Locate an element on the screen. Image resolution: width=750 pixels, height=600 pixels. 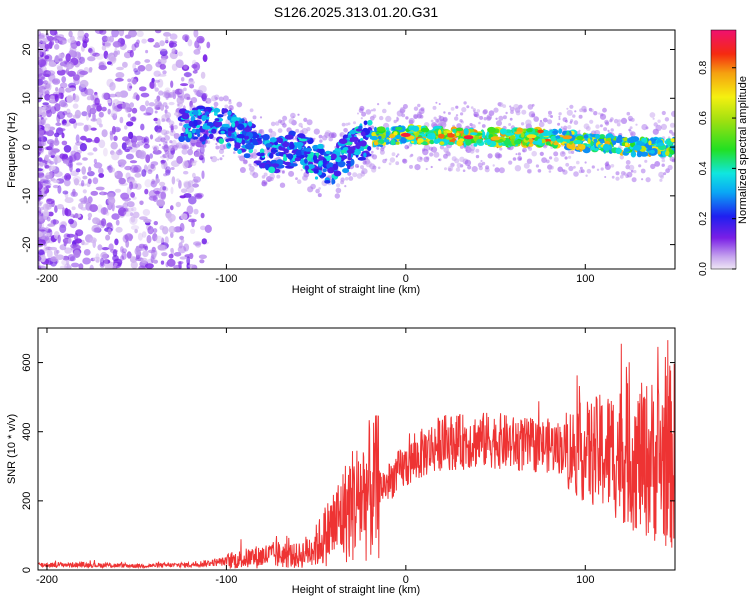
figure-title: S126.2025.313.01.20.G31 is located at coordinates (356, 12).